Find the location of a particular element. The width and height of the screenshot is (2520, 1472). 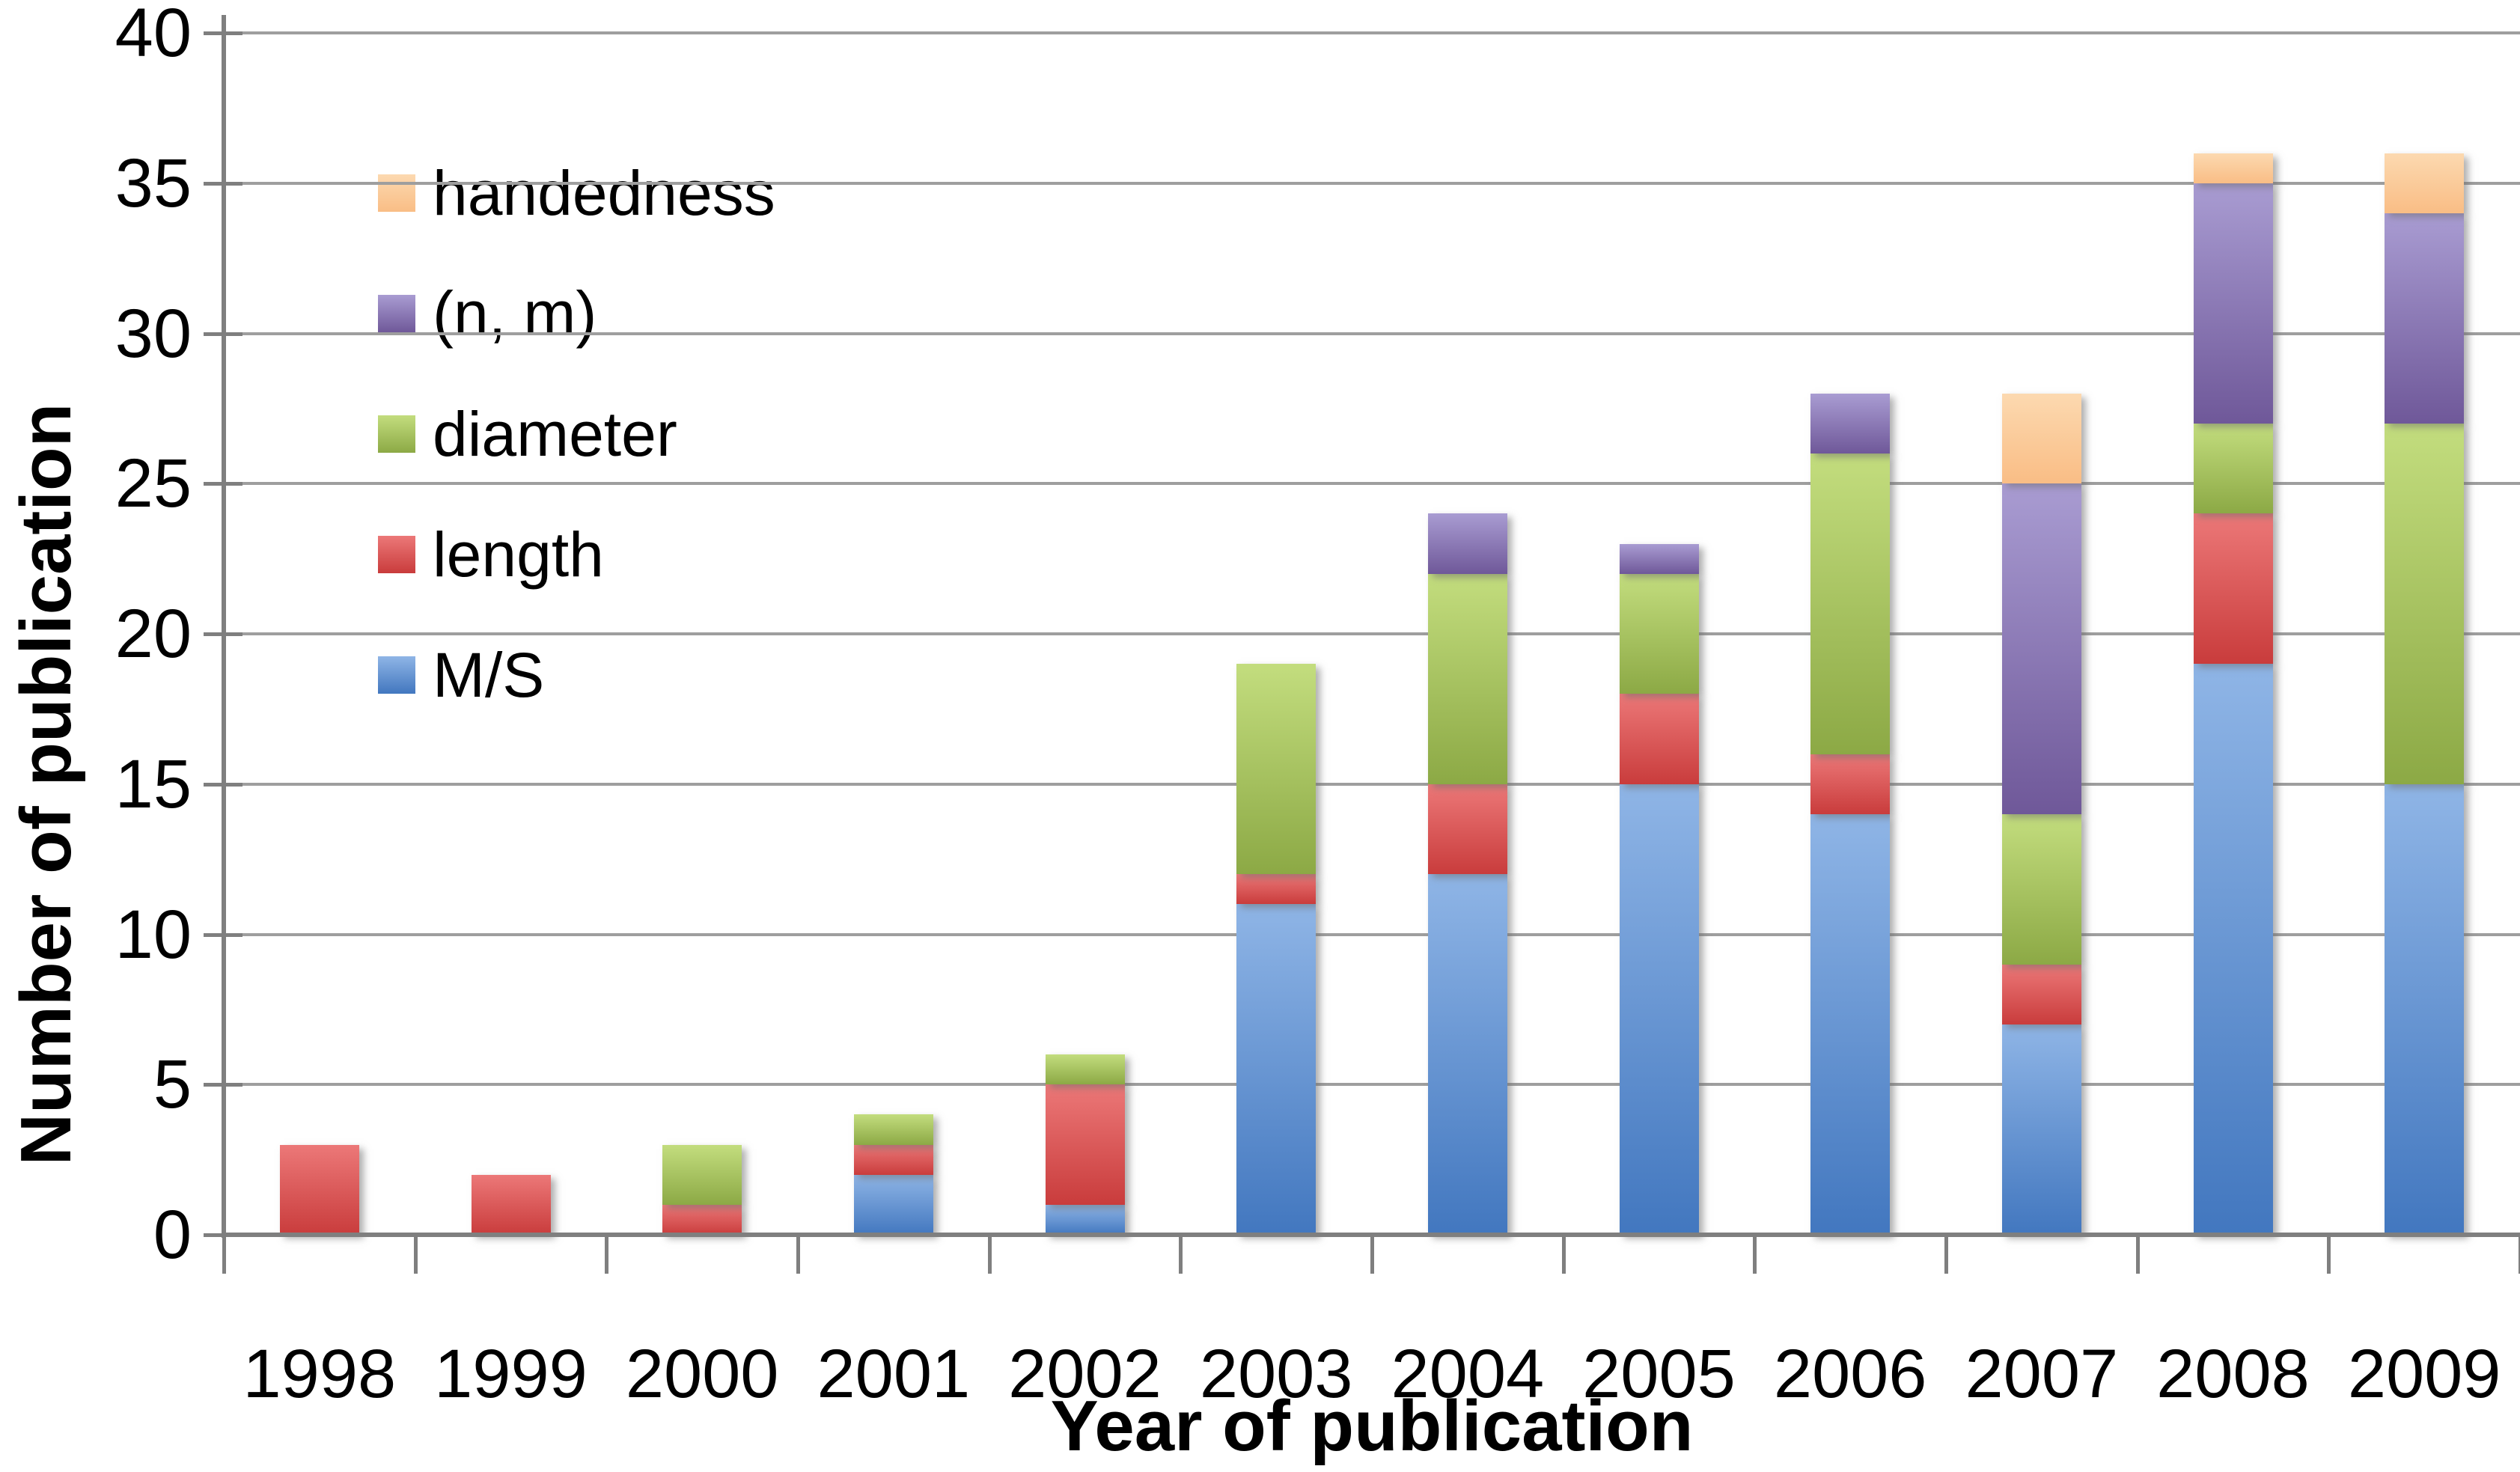

x-tick-label-2000: 2000 is located at coordinates (702, 1374).